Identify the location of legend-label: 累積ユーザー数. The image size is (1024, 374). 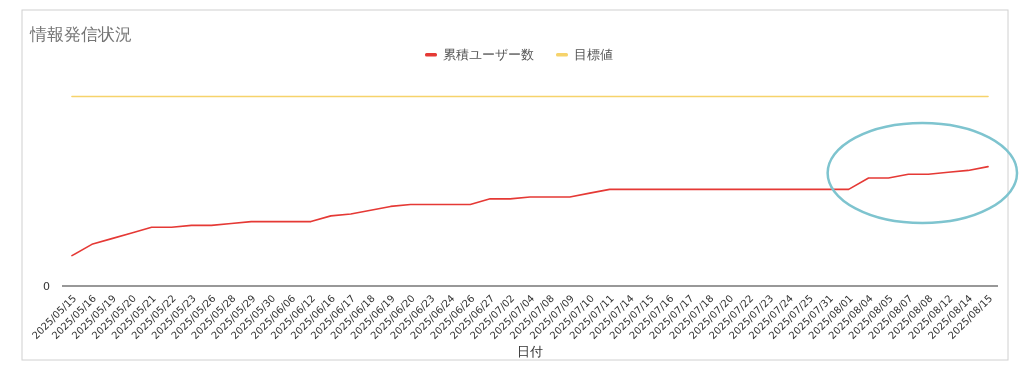
(488, 54).